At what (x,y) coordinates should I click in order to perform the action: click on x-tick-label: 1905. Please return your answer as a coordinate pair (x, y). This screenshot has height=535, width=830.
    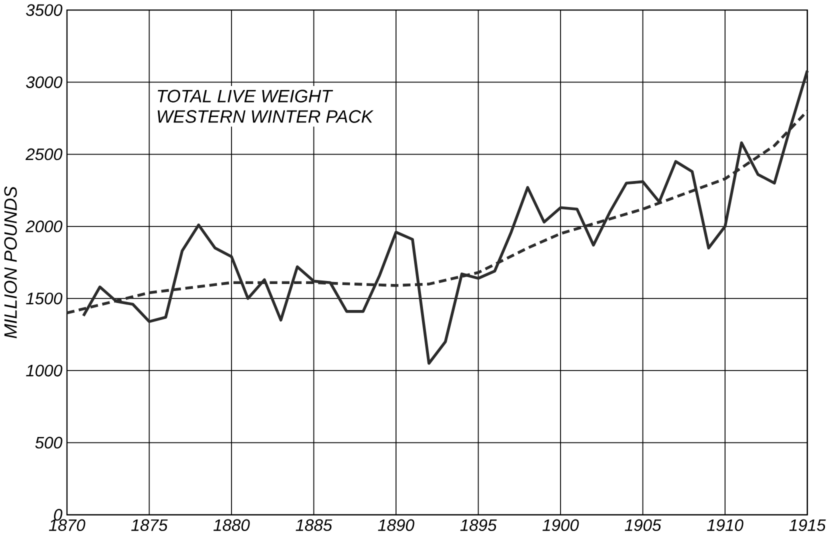
    Looking at the image, I should click on (643, 525).